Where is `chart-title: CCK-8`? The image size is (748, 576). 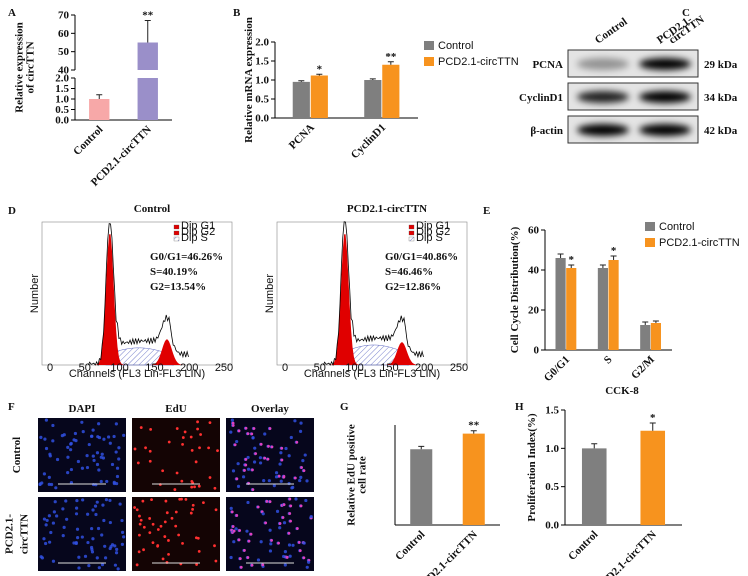 chart-title: CCK-8 is located at coordinates (622, 391).